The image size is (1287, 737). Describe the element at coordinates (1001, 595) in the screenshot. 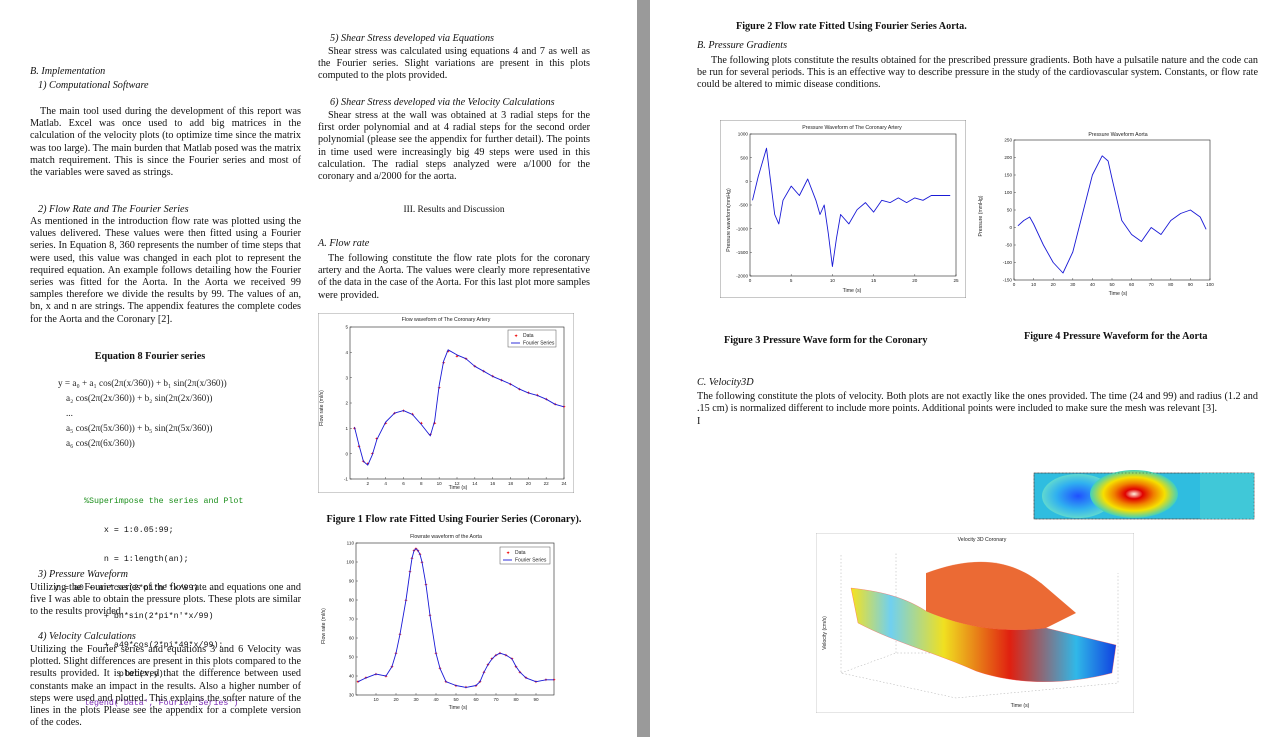

I see `surface-peak` at that location.